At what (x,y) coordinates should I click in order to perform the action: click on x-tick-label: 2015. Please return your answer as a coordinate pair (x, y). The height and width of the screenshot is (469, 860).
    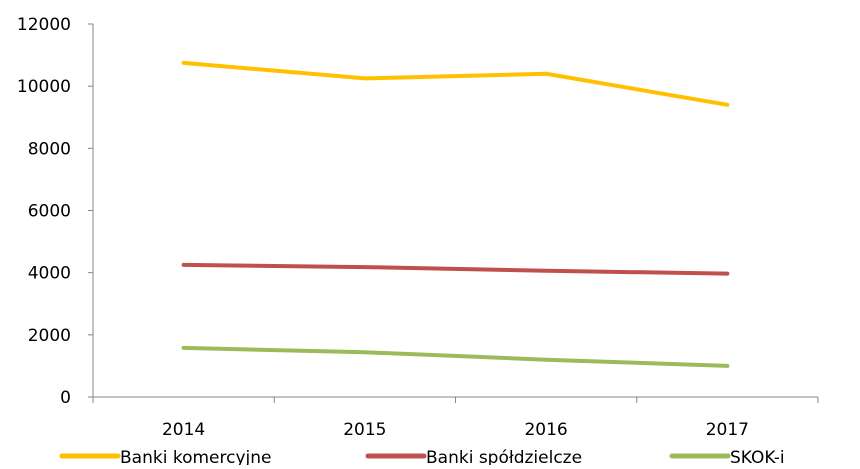
    Looking at the image, I should click on (364, 430).